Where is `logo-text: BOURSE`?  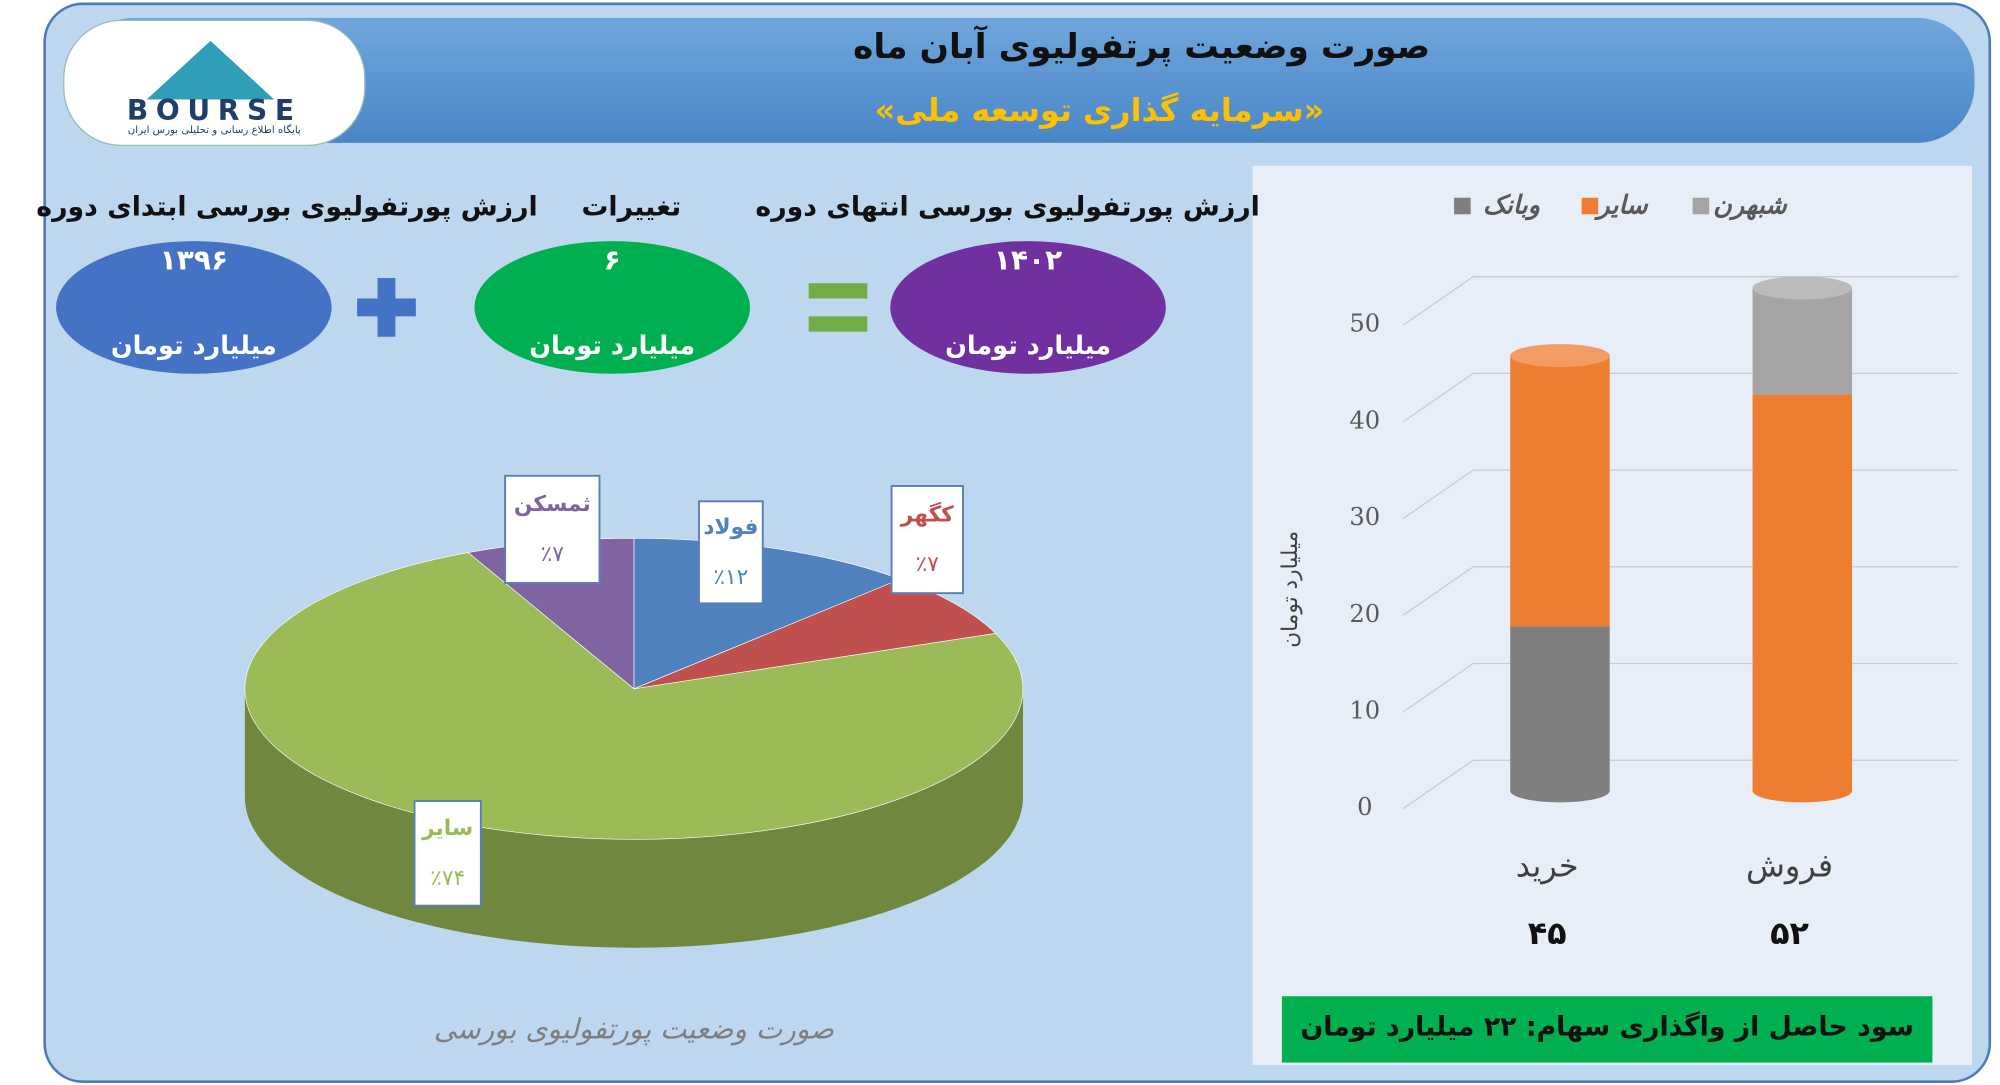 logo-text: BOURSE is located at coordinates (214, 110).